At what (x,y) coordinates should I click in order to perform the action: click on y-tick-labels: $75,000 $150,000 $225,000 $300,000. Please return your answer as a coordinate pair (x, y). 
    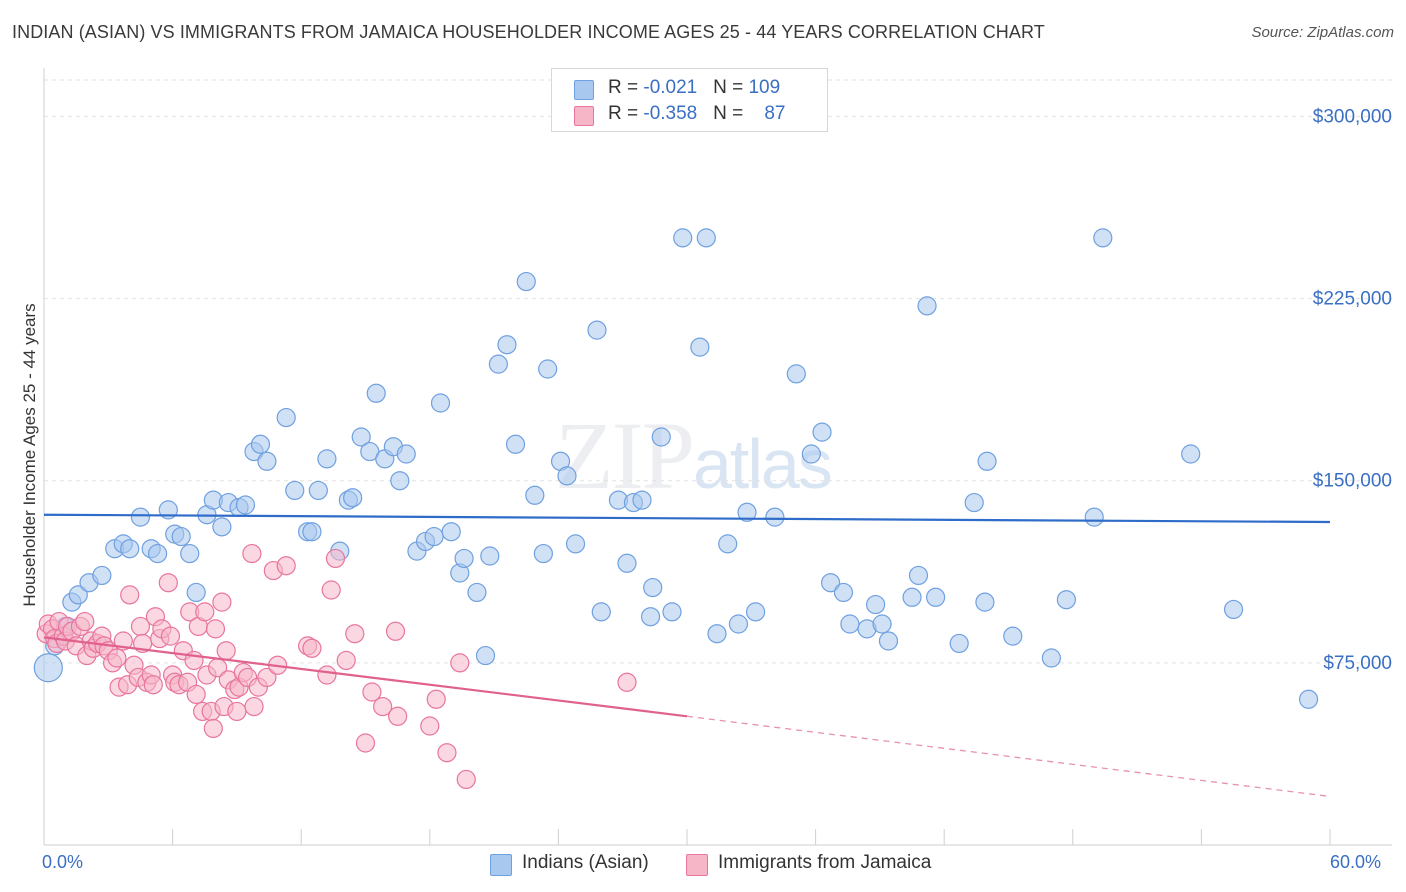
    Looking at the image, I should click on (1352, 389).